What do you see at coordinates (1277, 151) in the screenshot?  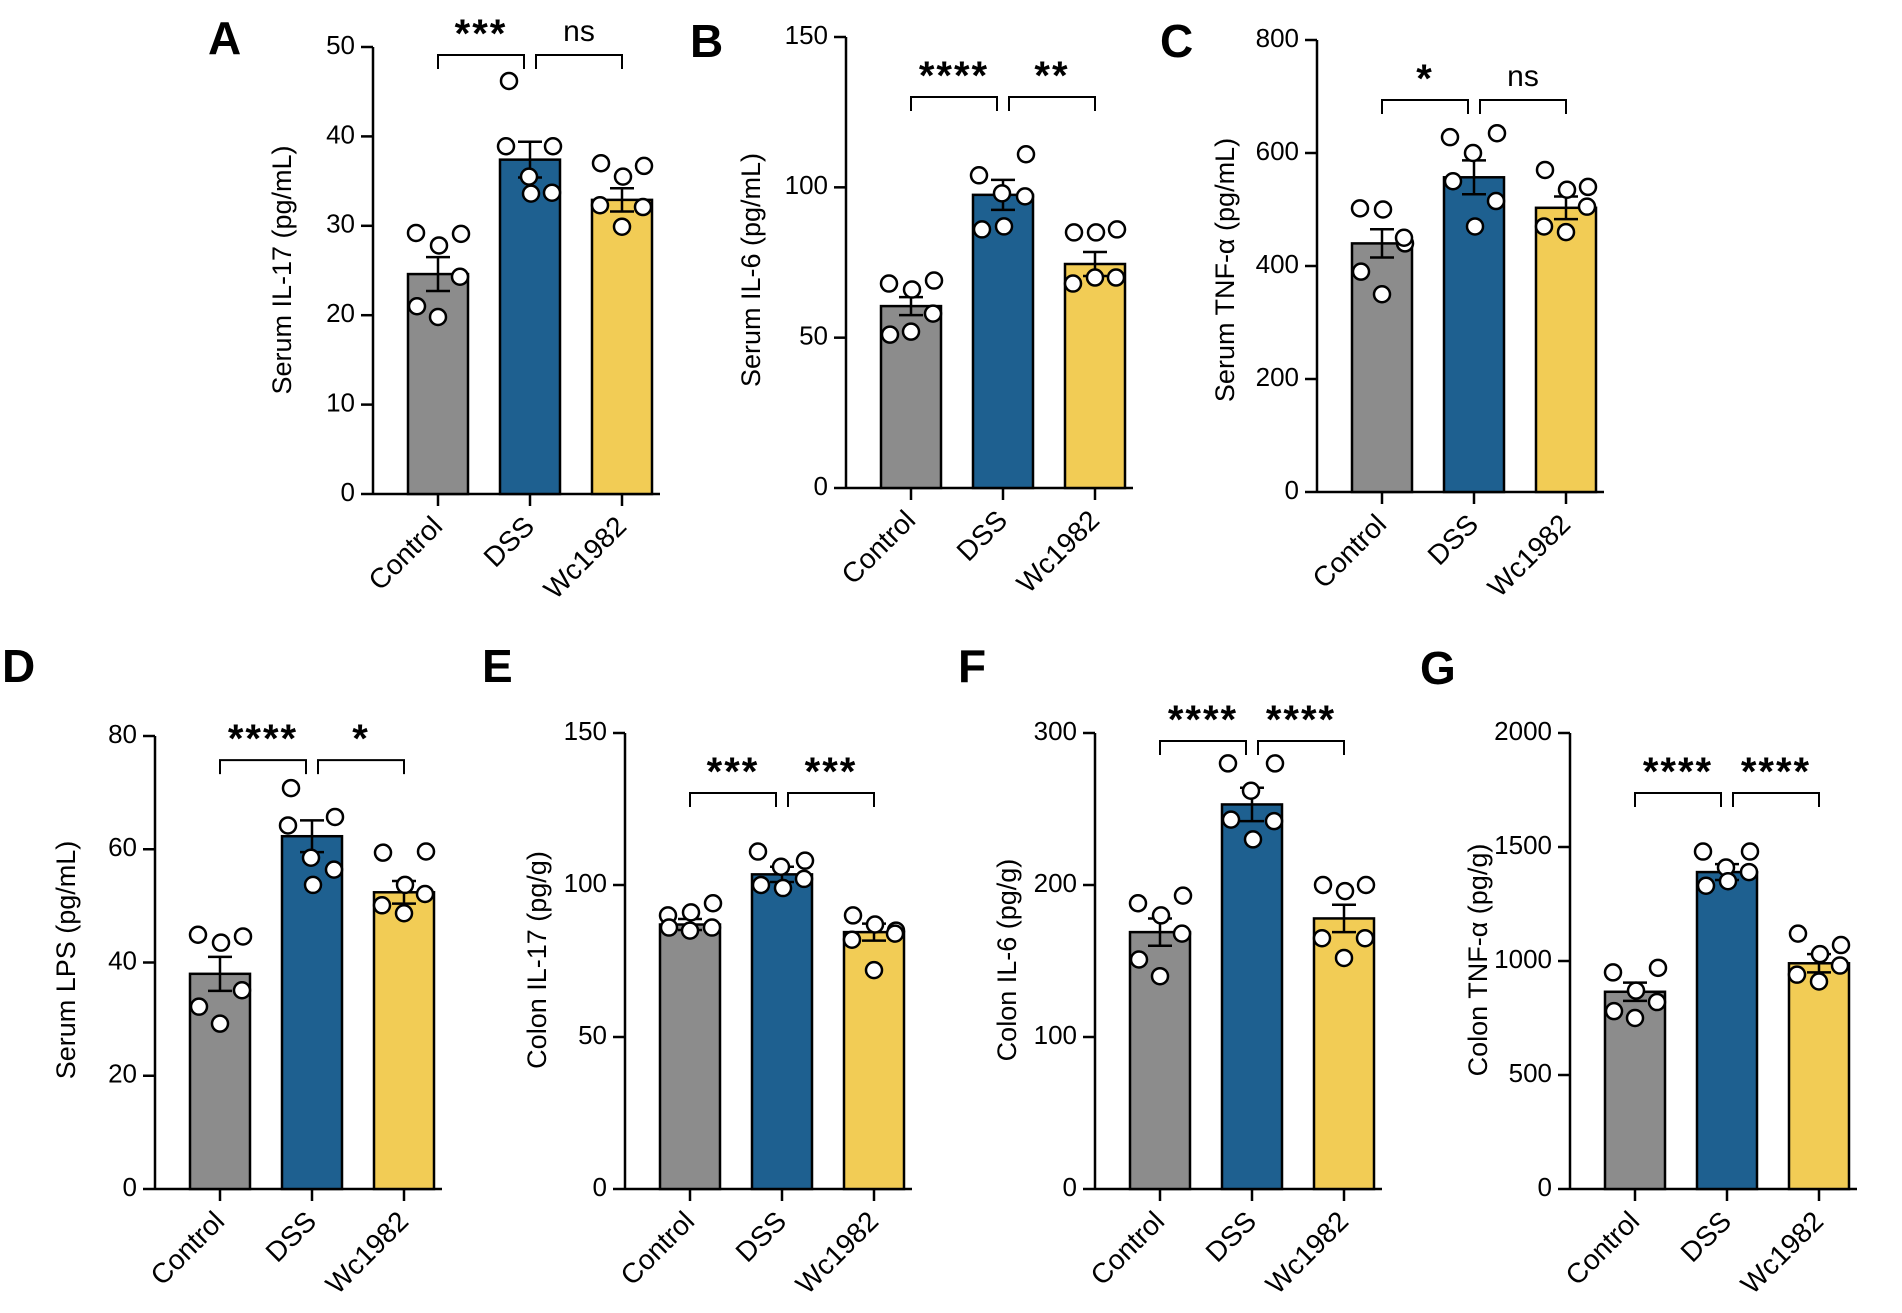 I see `y-tick-label: 600` at bounding box center [1277, 151].